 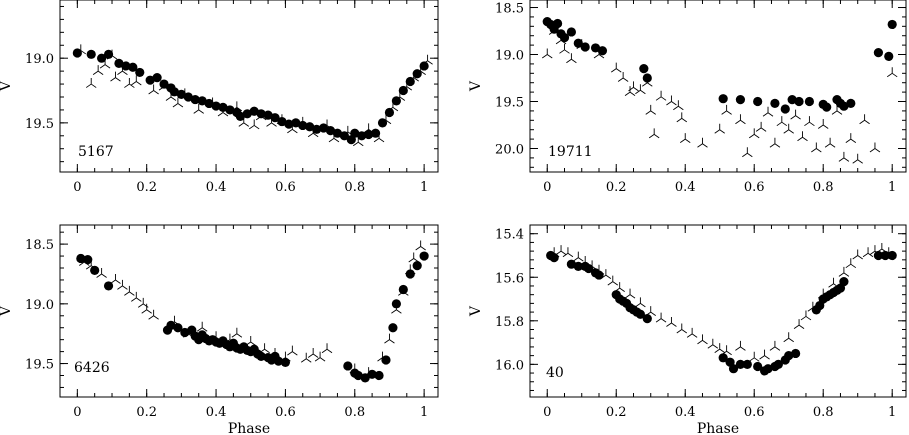 What do you see at coordinates (39, 305) in the screenshot?
I see `y-tick-label: 19.0` at bounding box center [39, 305].